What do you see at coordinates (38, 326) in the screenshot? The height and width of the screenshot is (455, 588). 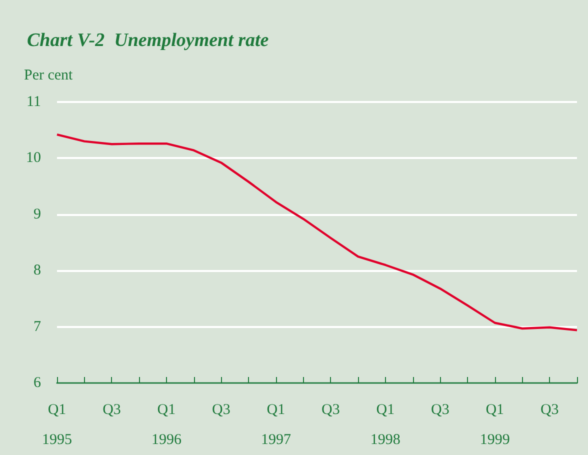 I see `y-tick-label: 7` at bounding box center [38, 326].